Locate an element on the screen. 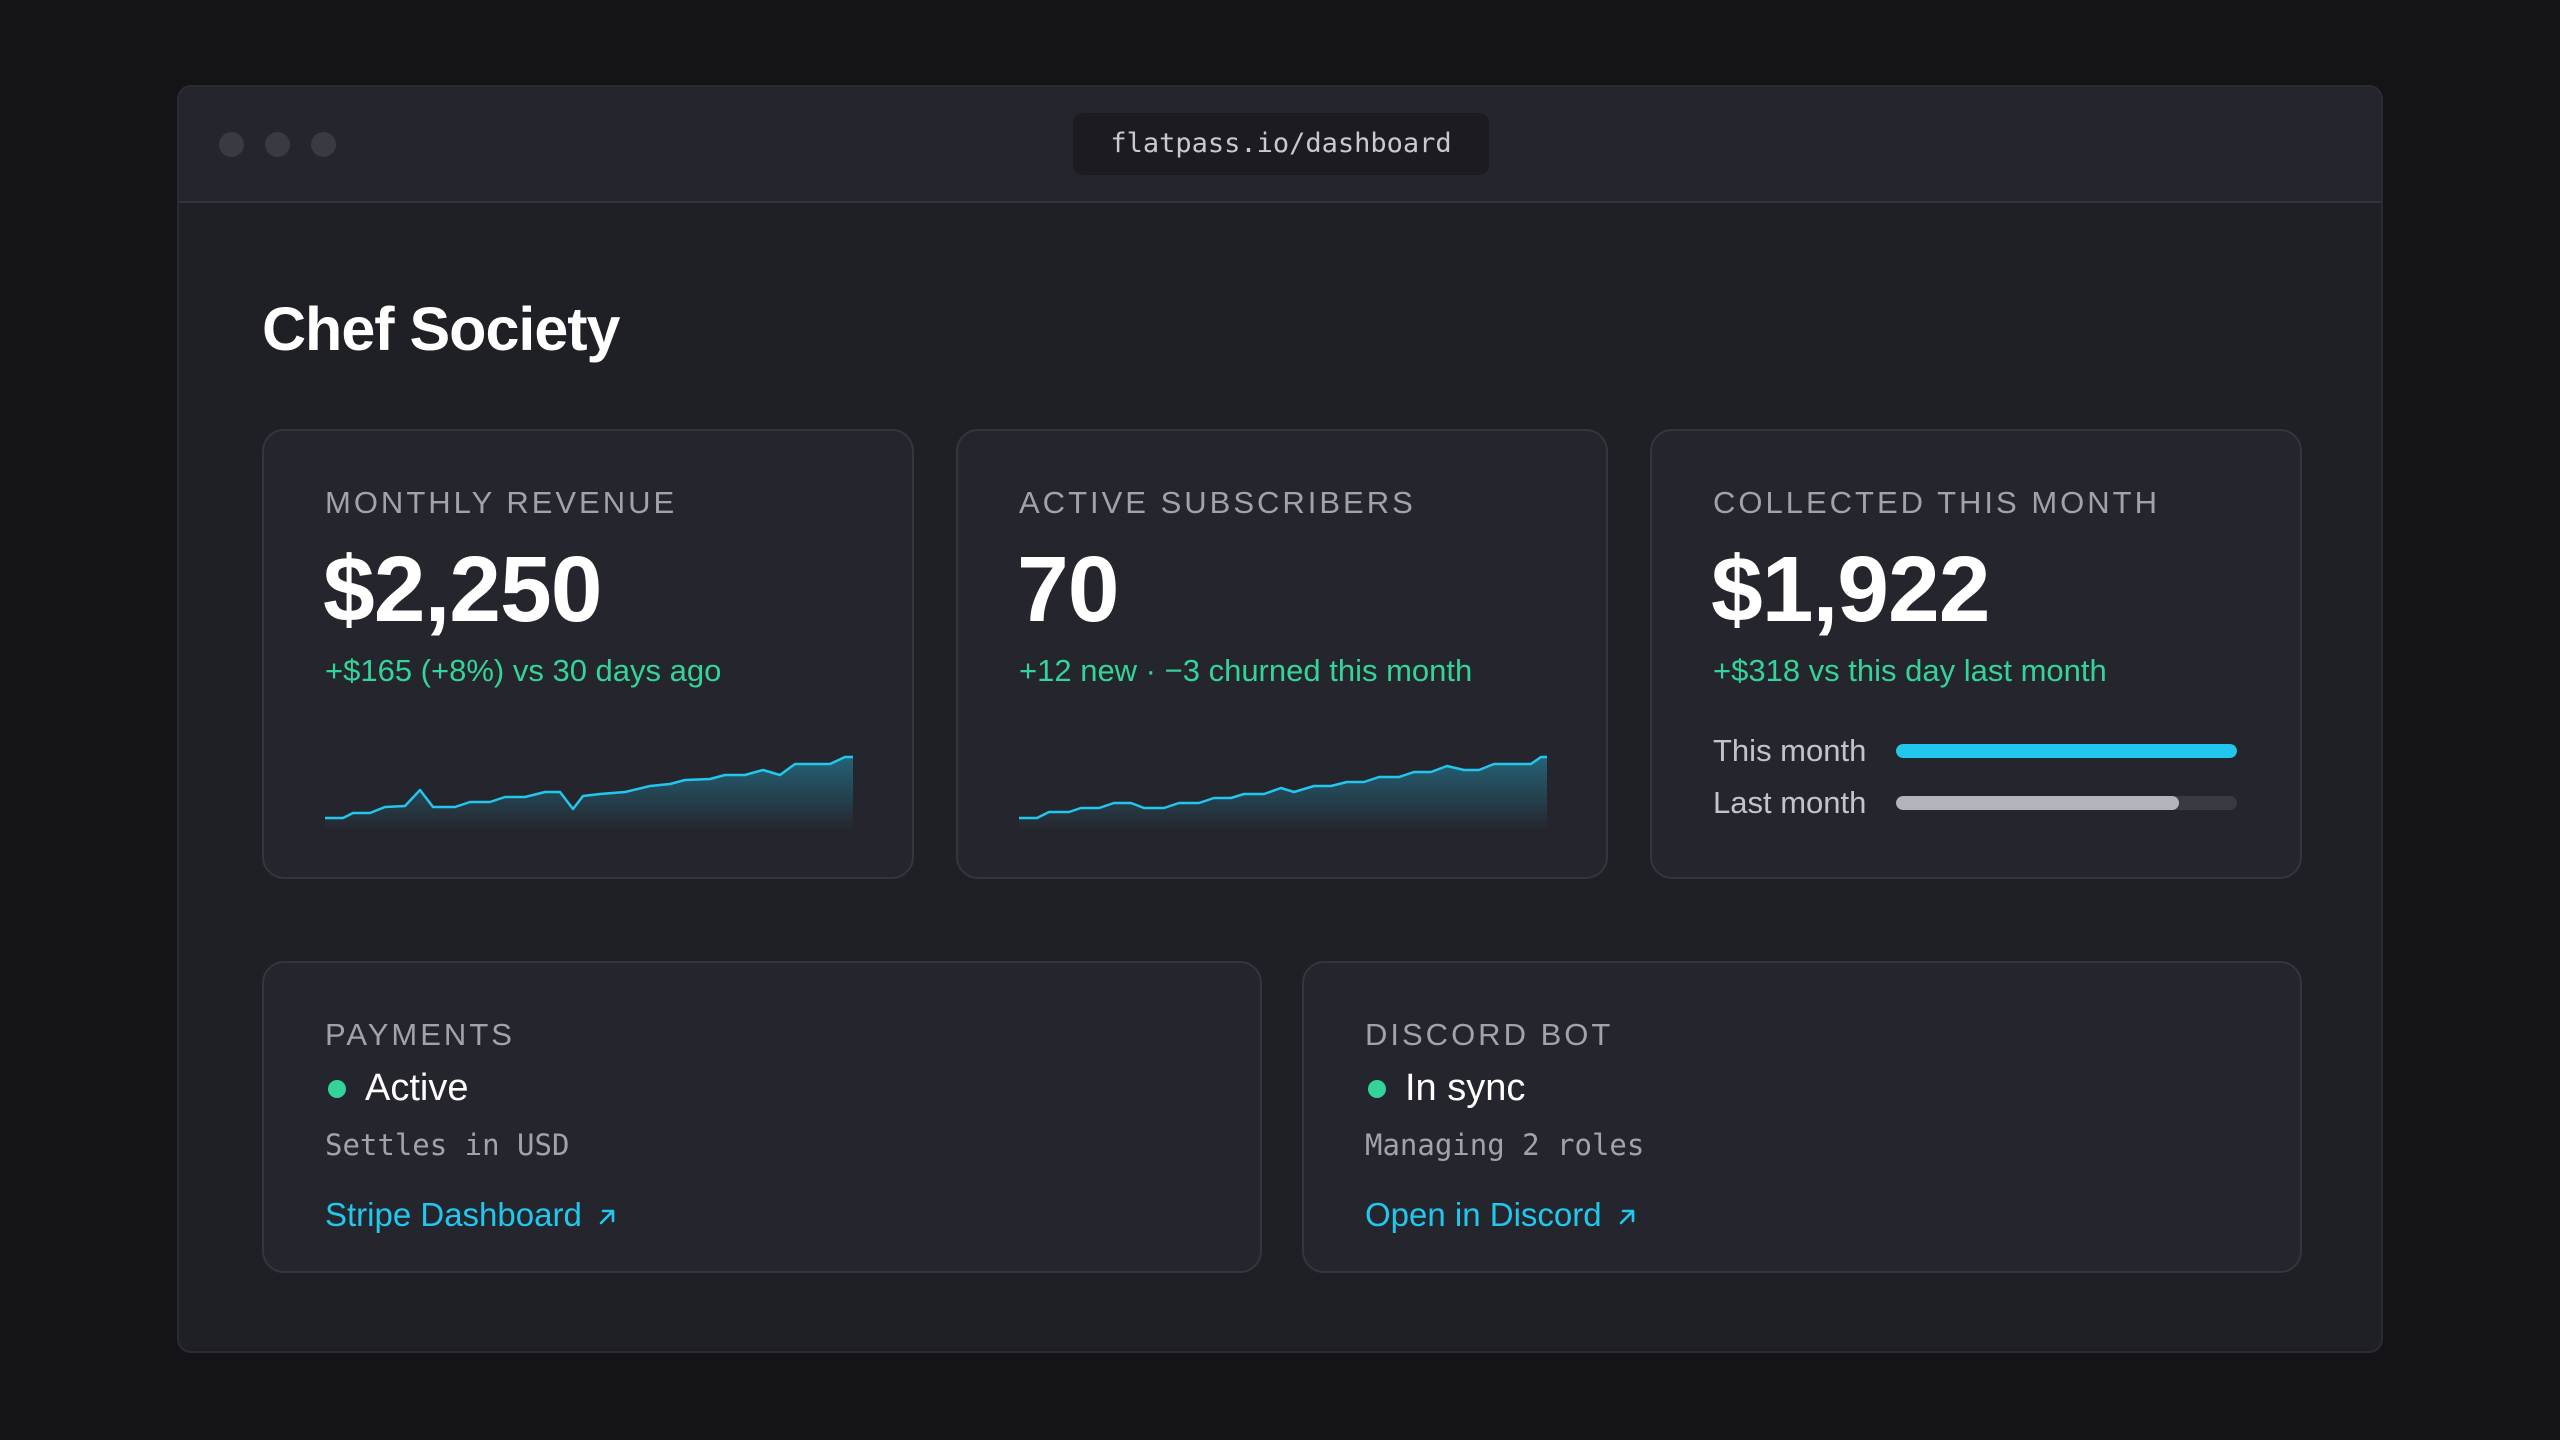 The width and height of the screenshot is (2560, 1440). browser-titlebar: flatpass.io/dashboard is located at coordinates (1280, 145).